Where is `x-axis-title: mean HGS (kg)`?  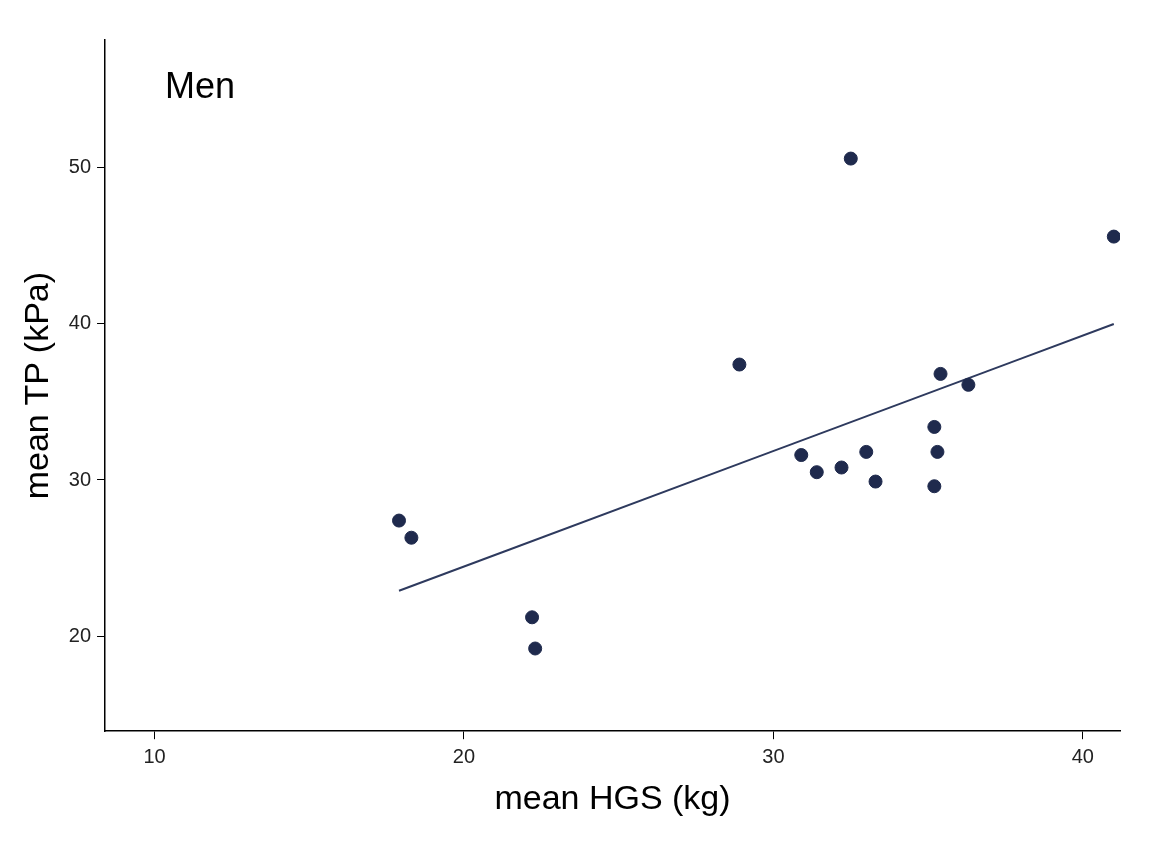 x-axis-title: mean HGS (kg) is located at coordinates (612, 796).